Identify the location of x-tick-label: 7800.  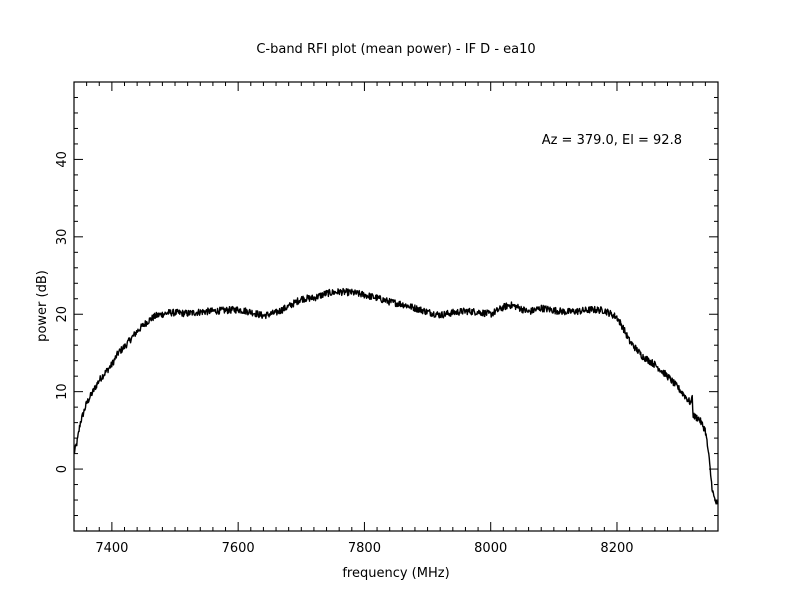
(364, 548).